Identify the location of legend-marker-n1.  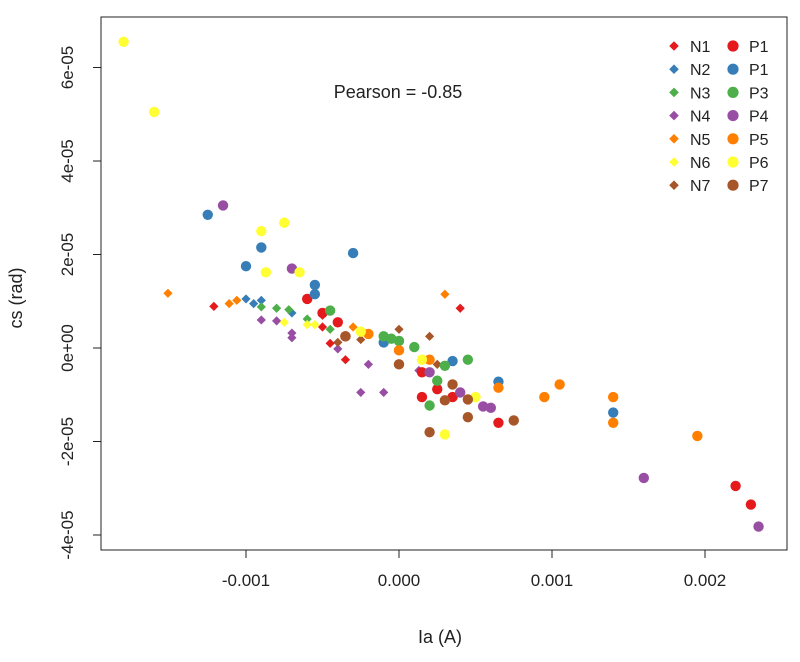
(674, 46).